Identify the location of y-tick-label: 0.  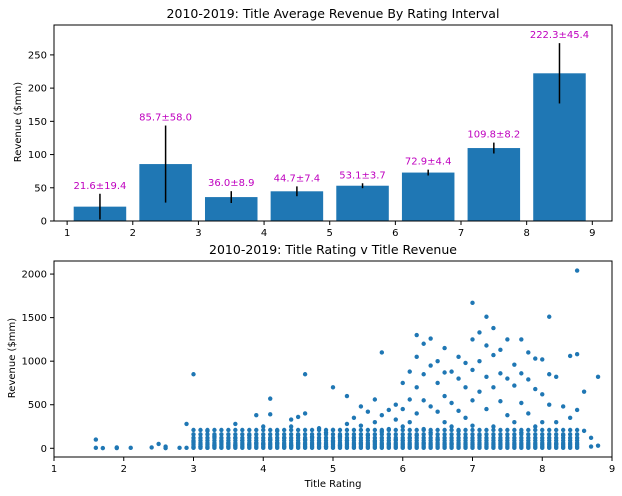
(44, 222).